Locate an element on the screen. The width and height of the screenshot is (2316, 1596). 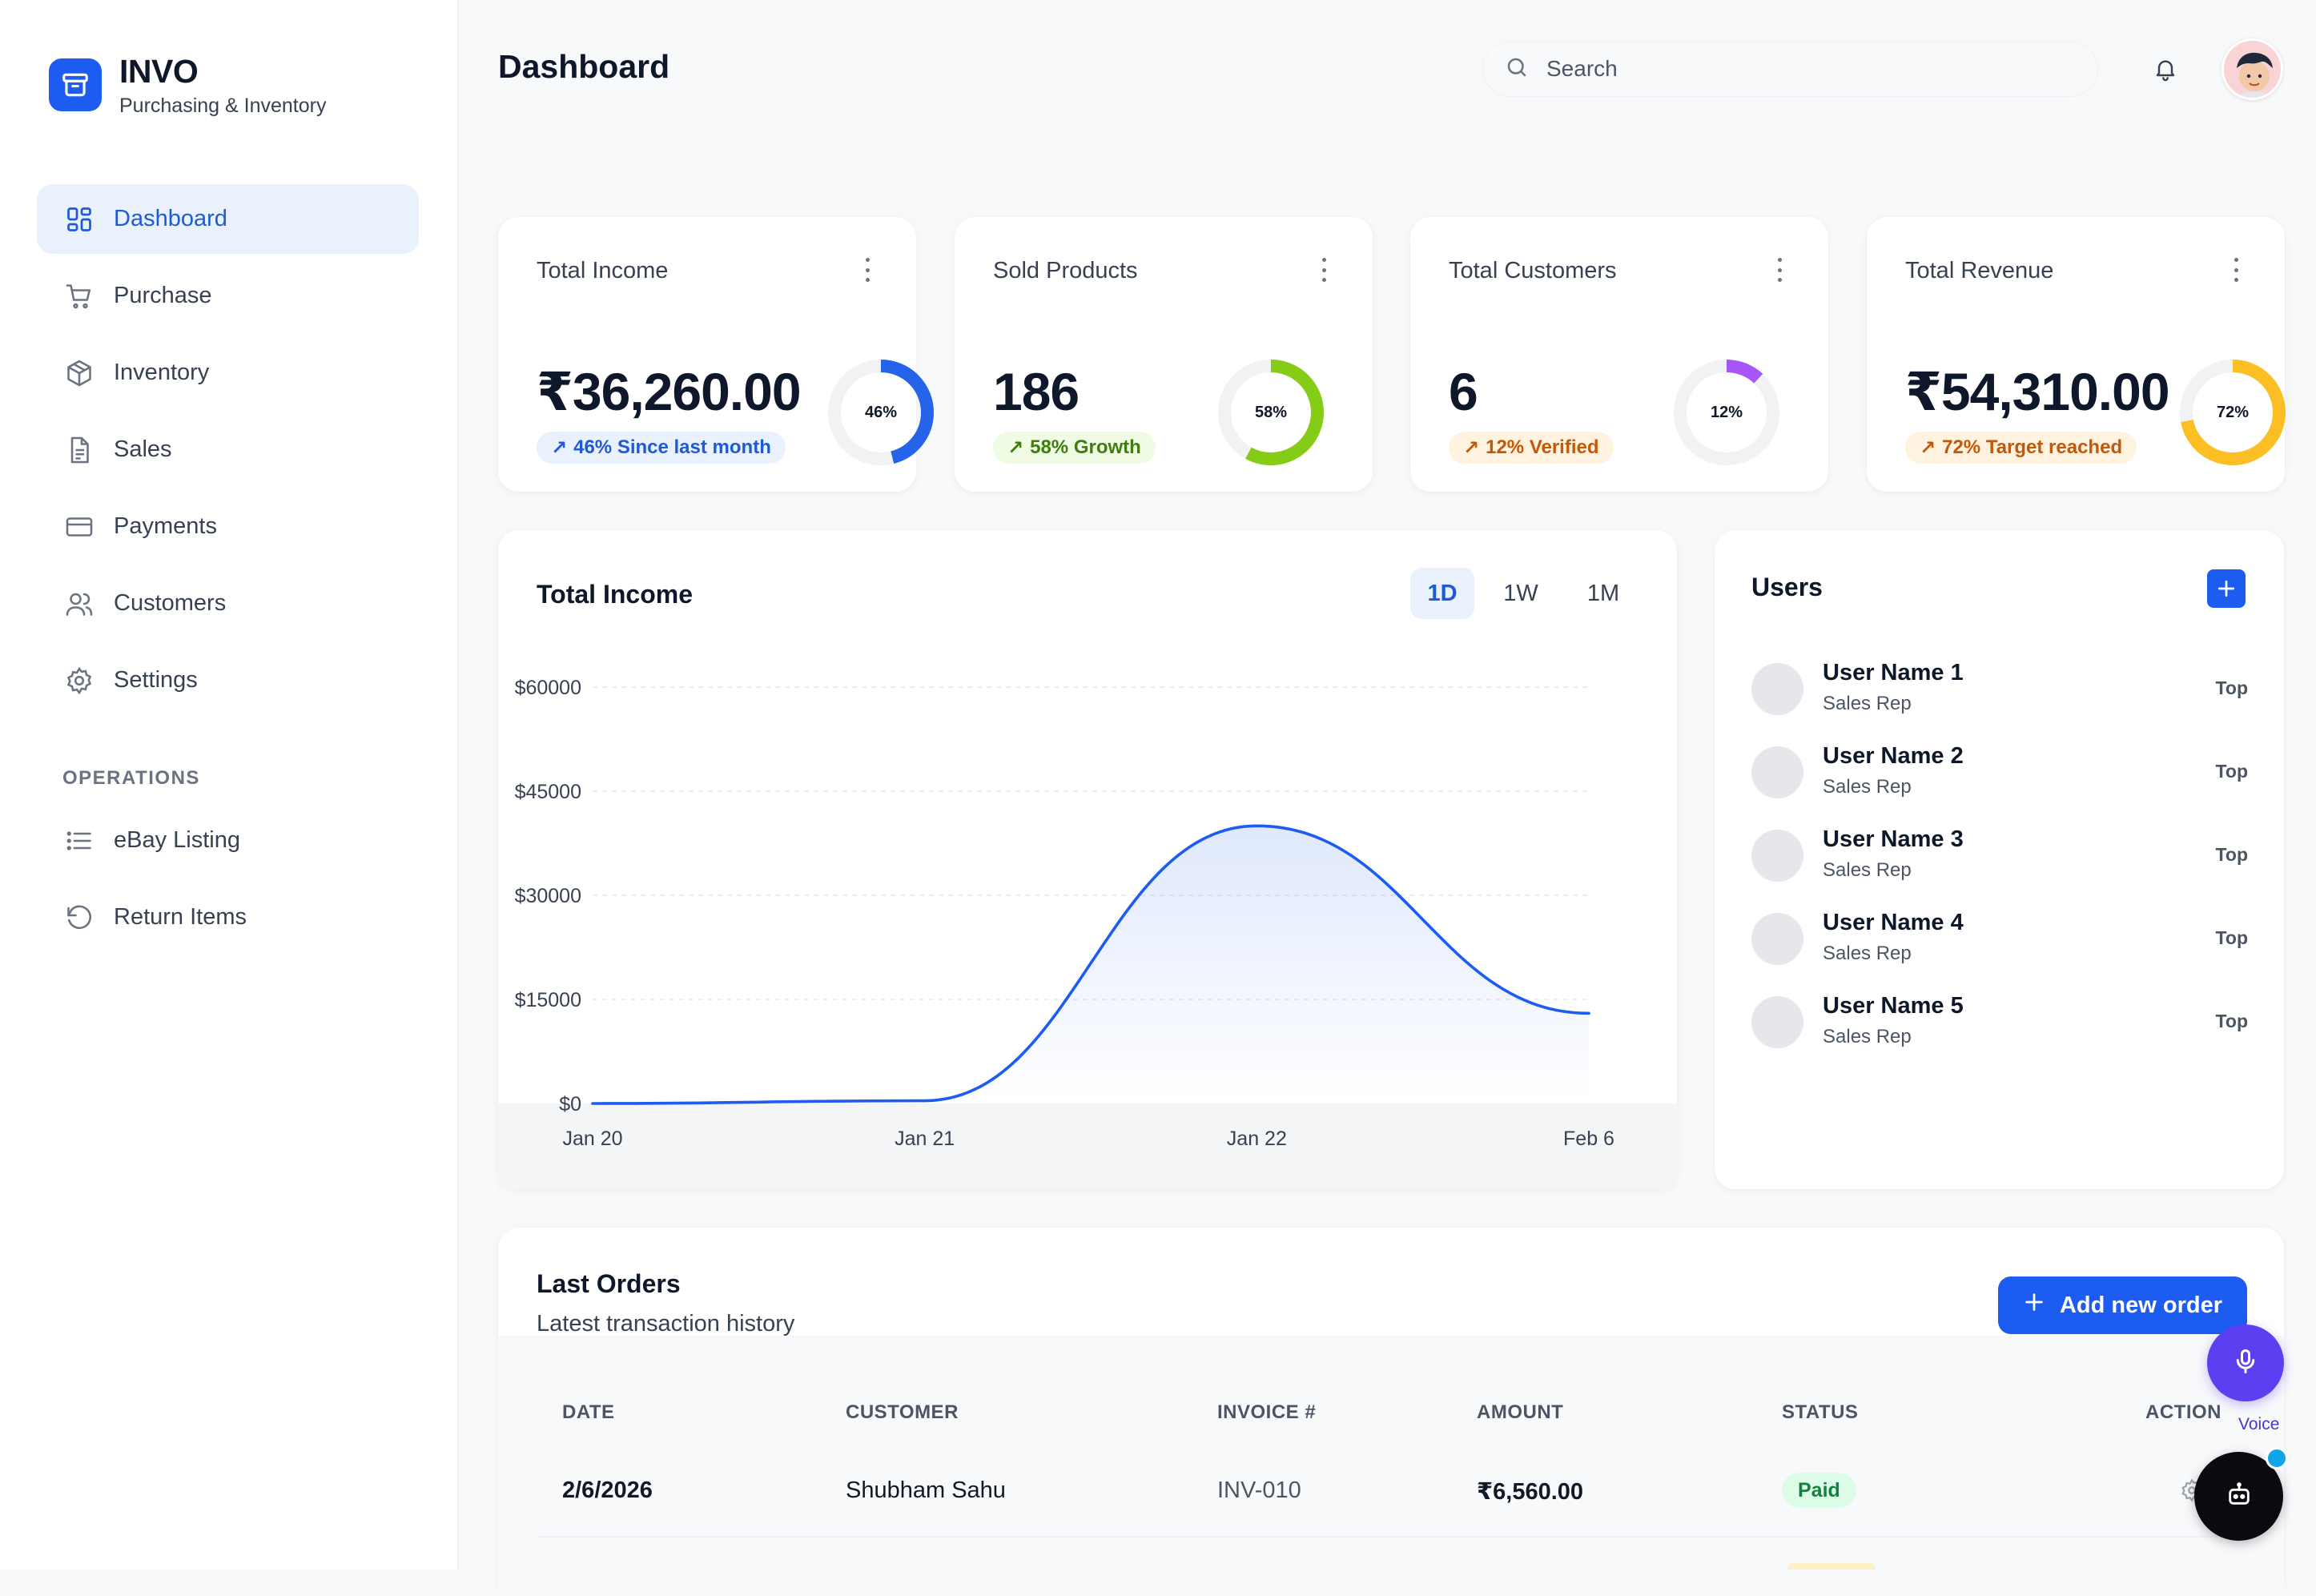
sidebar-item-customers: Customers is located at coordinates (228, 603).